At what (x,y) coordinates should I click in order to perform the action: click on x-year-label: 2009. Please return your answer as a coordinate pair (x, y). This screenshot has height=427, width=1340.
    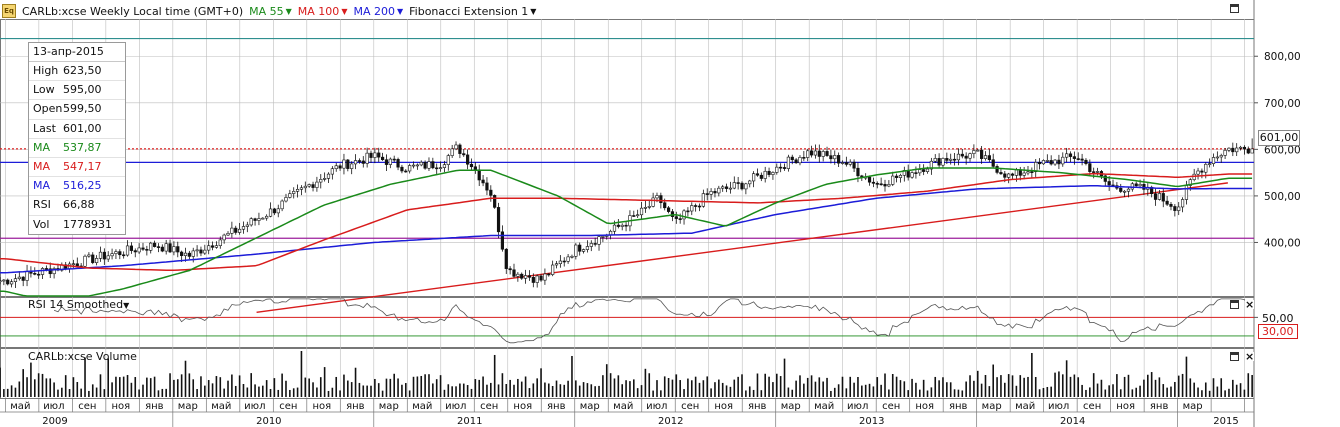
    Looking at the image, I should click on (54, 421).